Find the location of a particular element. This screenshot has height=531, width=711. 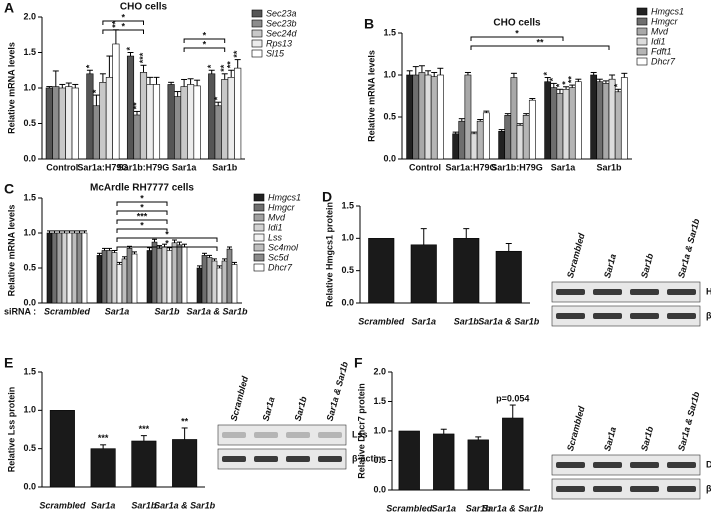

legend-label: Sec23a is located at coordinates (281, 13).